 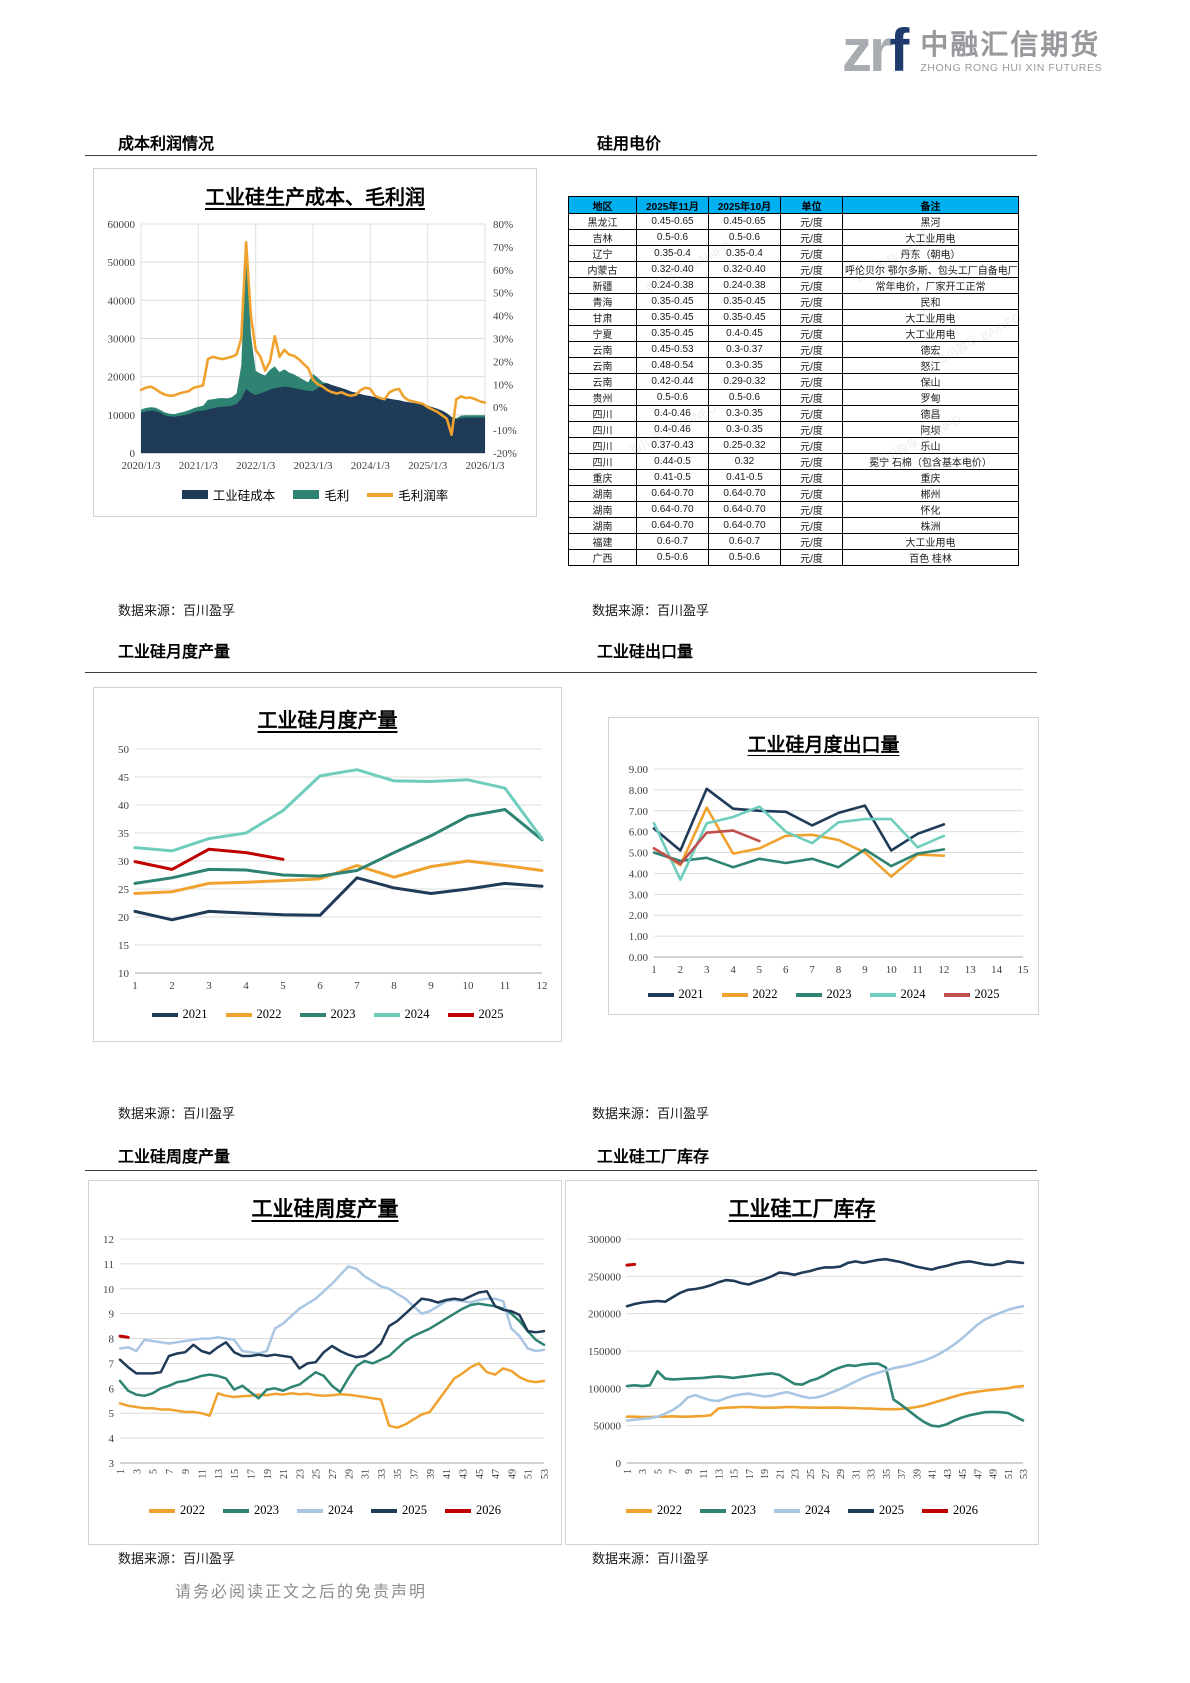 I want to click on table-cell: 怀化, so click(x=930, y=509).